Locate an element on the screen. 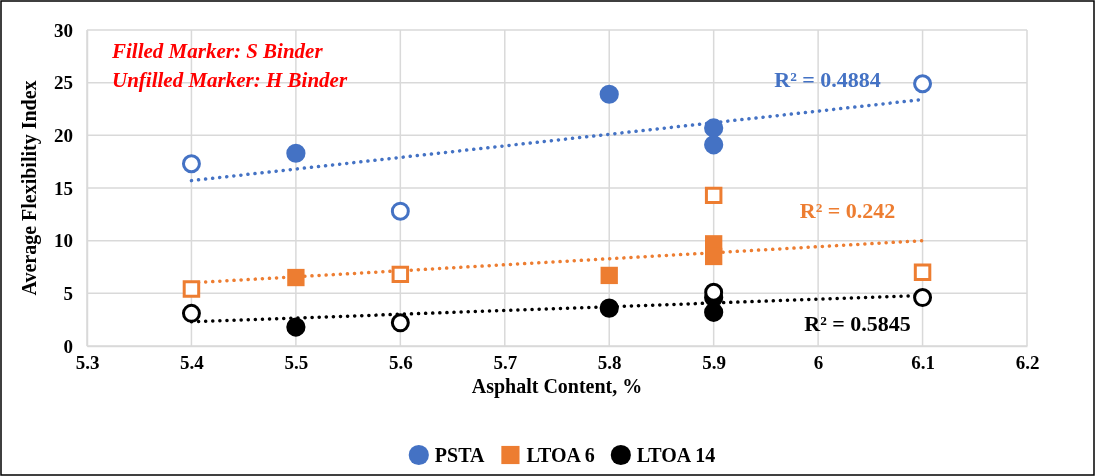 This screenshot has height=476, width=1095. y-tick-label: 30 is located at coordinates (63, 30).